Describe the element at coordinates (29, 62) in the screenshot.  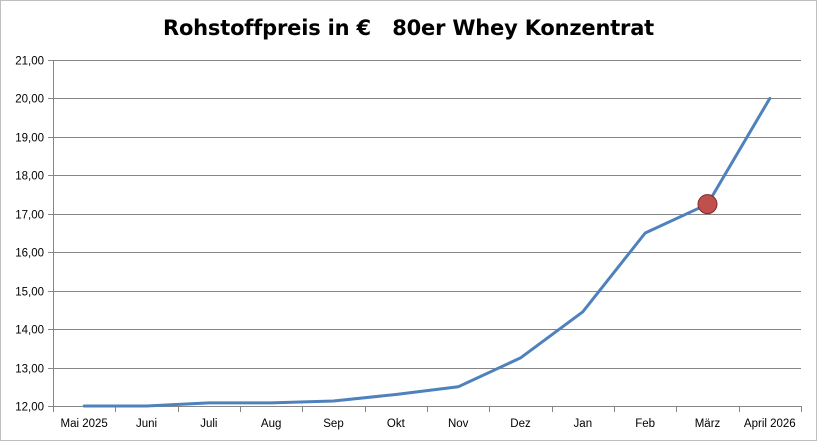
I see `y-tick-label: 21,00` at that location.